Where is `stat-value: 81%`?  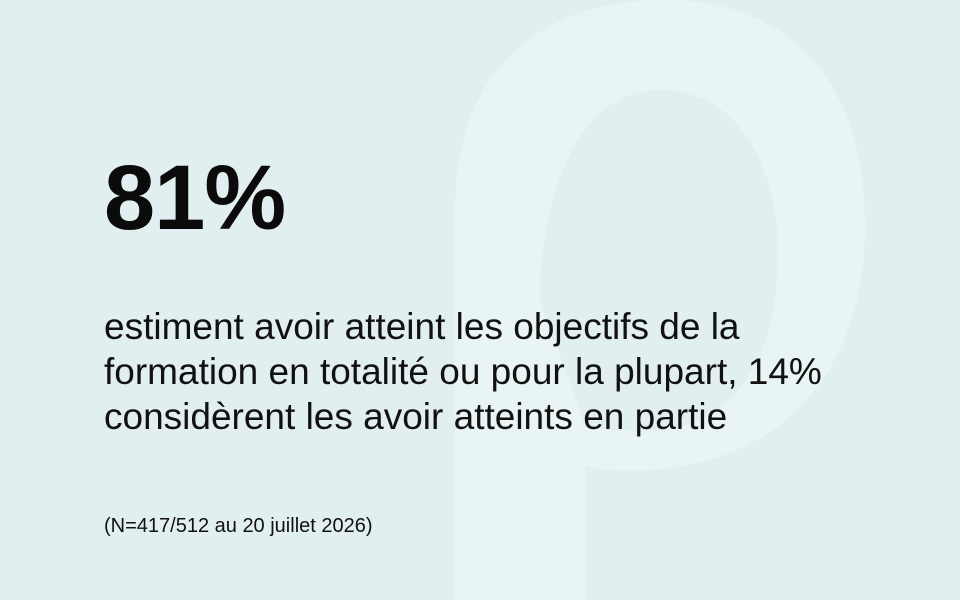 stat-value: 81% is located at coordinates (195, 198).